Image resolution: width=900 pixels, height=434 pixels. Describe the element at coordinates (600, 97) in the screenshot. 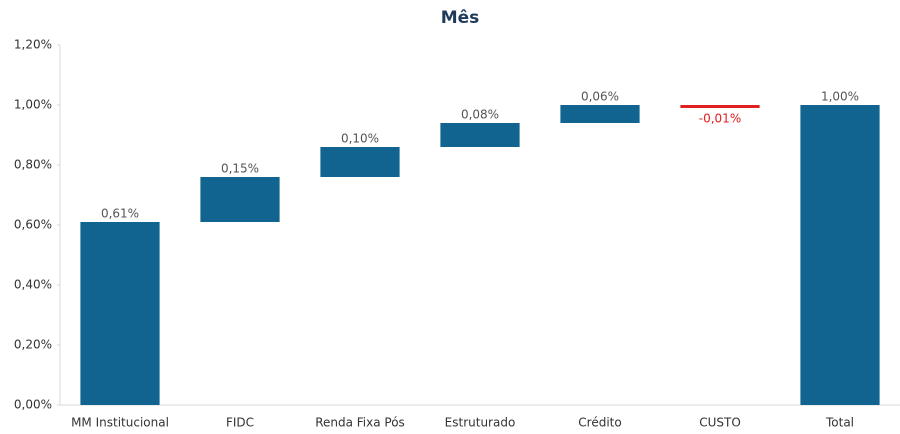

I see `value-label: 0,06%` at that location.